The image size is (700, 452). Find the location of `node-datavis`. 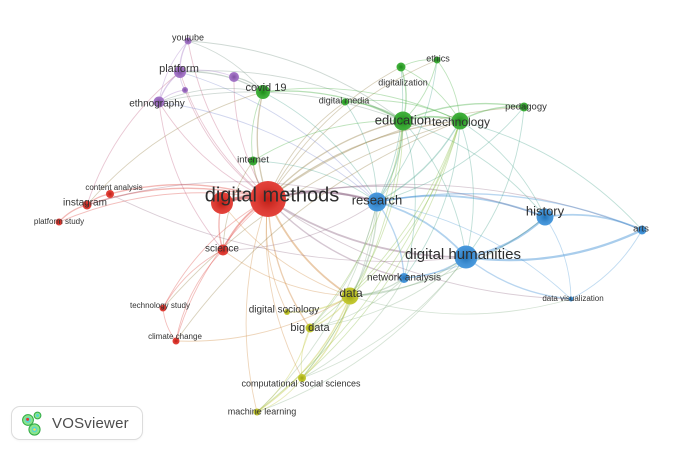

node-datavis is located at coordinates (571, 299).